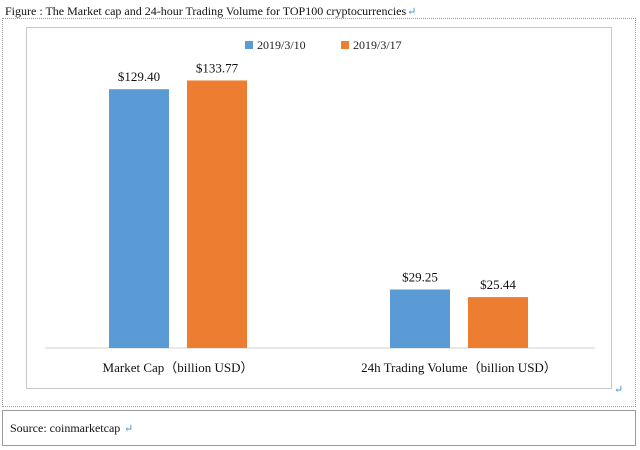 The image size is (640, 450). I want to click on data-label: $133.77, so click(217, 67).